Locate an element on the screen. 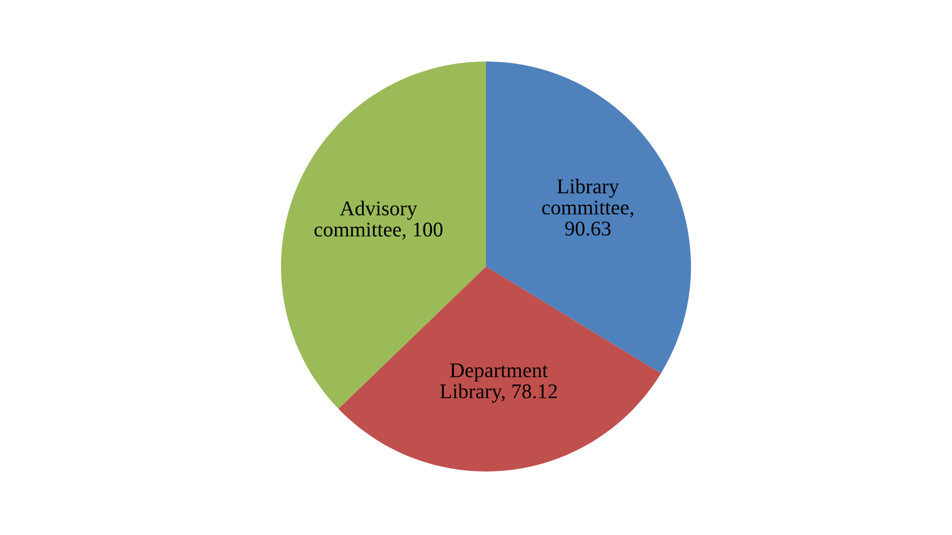 This screenshot has height=535, width=952. slice-label: Advisory committee, 100 is located at coordinates (378, 220).